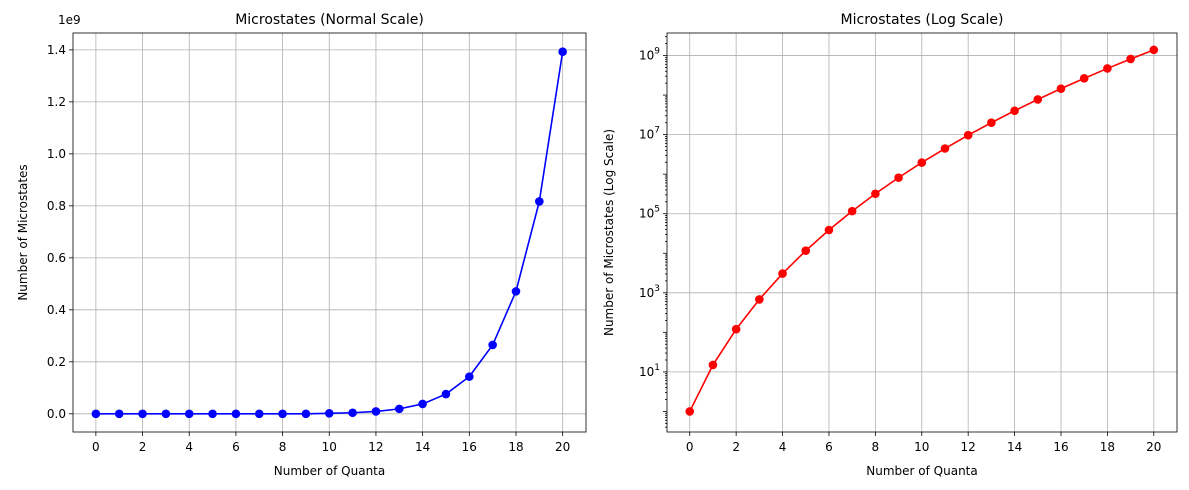 The image size is (1189, 490). Describe the element at coordinates (649, 292) in the screenshot. I see `y-tick-label: 10³` at that location.